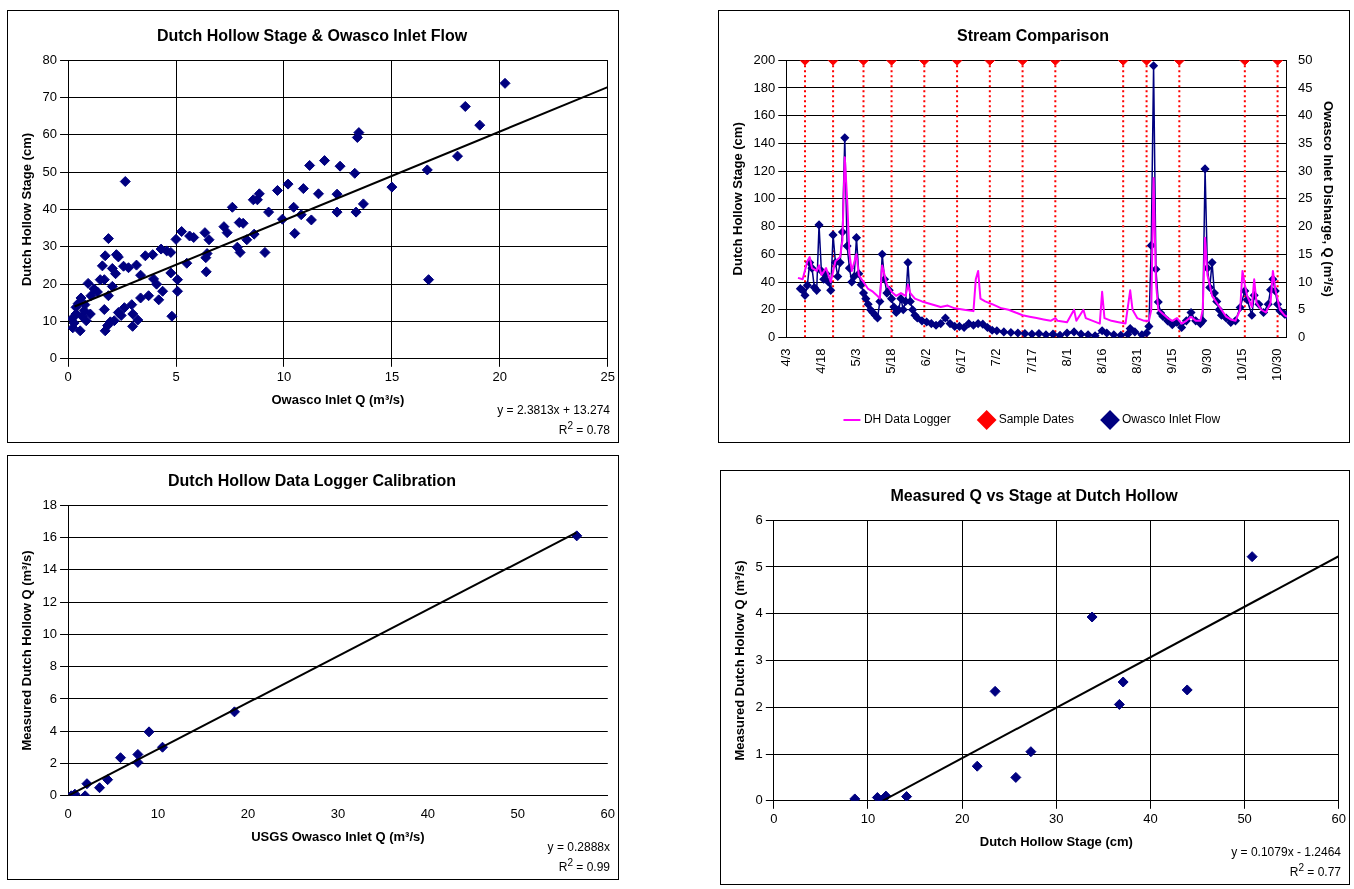 The image size is (1354, 889). I want to click on y-tick-label: 8, so click(53, 666).